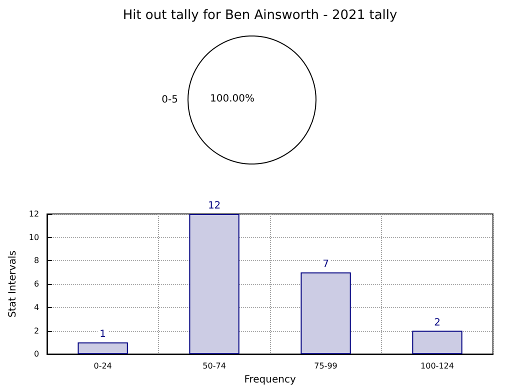 This screenshot has height=390, width=520. What do you see at coordinates (34, 214) in the screenshot?
I see `y-tick-label: 12` at bounding box center [34, 214].